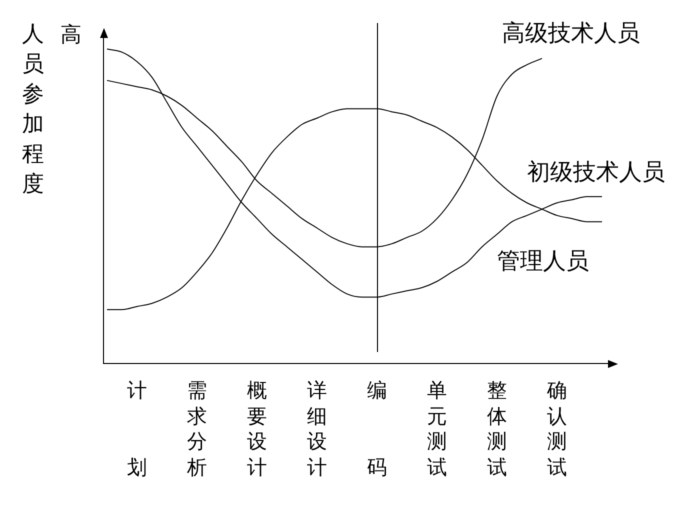  What do you see at coordinates (571, 33) in the screenshot?
I see `series-label: 高级技术人员` at bounding box center [571, 33].